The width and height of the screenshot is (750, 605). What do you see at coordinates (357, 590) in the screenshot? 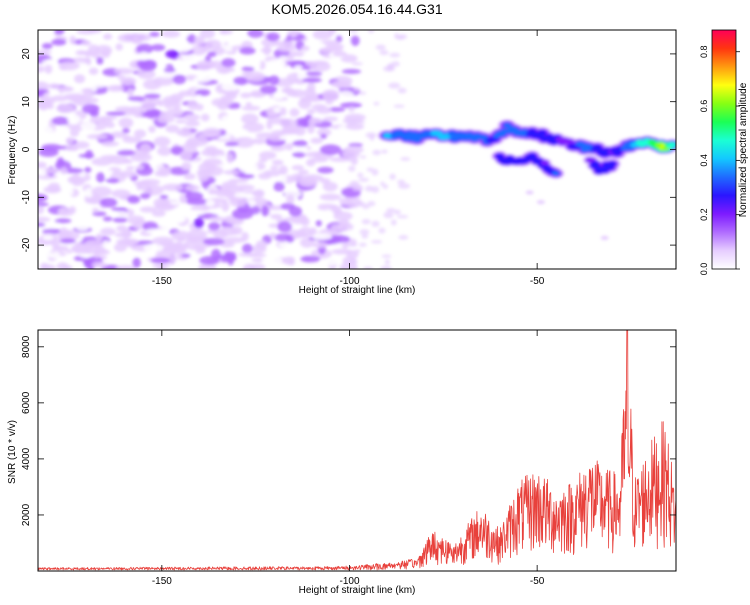
I see `snr-xlabel: Height of straight line (km)` at bounding box center [357, 590].